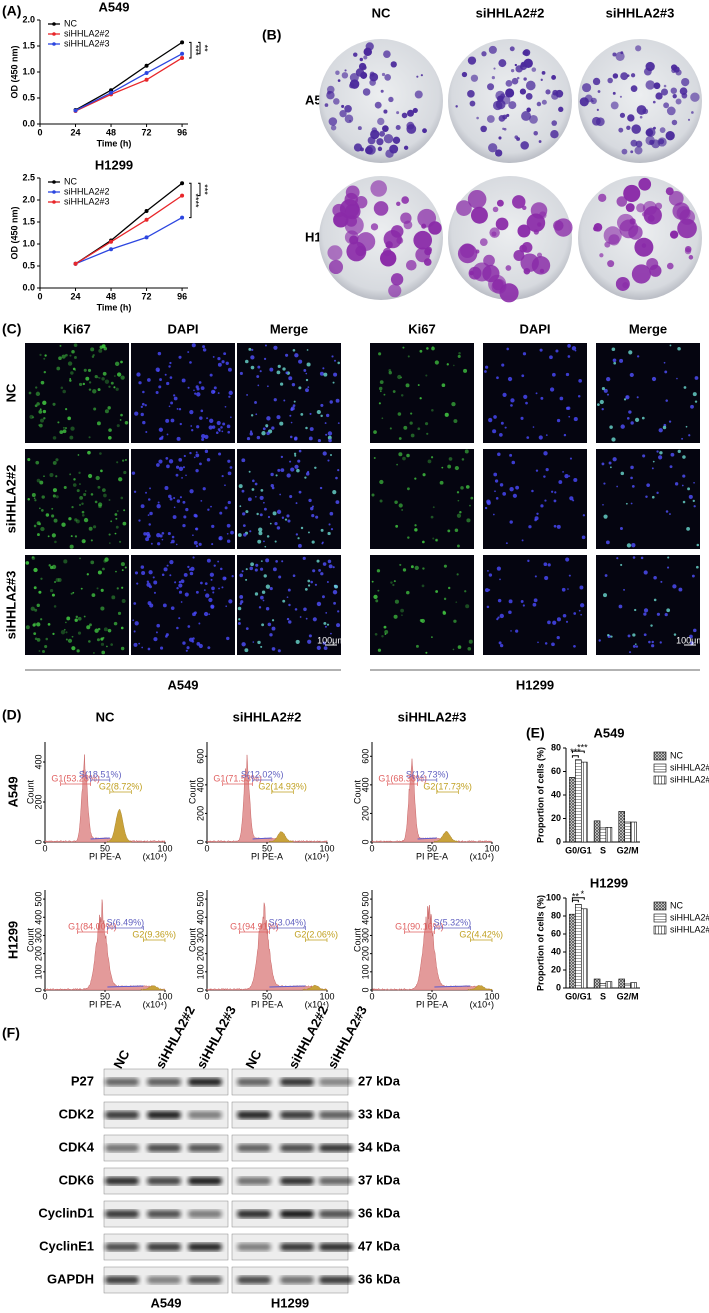 This screenshot has width=709, height=1313. Describe the element at coordinates (10, 392) in the screenshot. I see `row-header: NC` at that location.